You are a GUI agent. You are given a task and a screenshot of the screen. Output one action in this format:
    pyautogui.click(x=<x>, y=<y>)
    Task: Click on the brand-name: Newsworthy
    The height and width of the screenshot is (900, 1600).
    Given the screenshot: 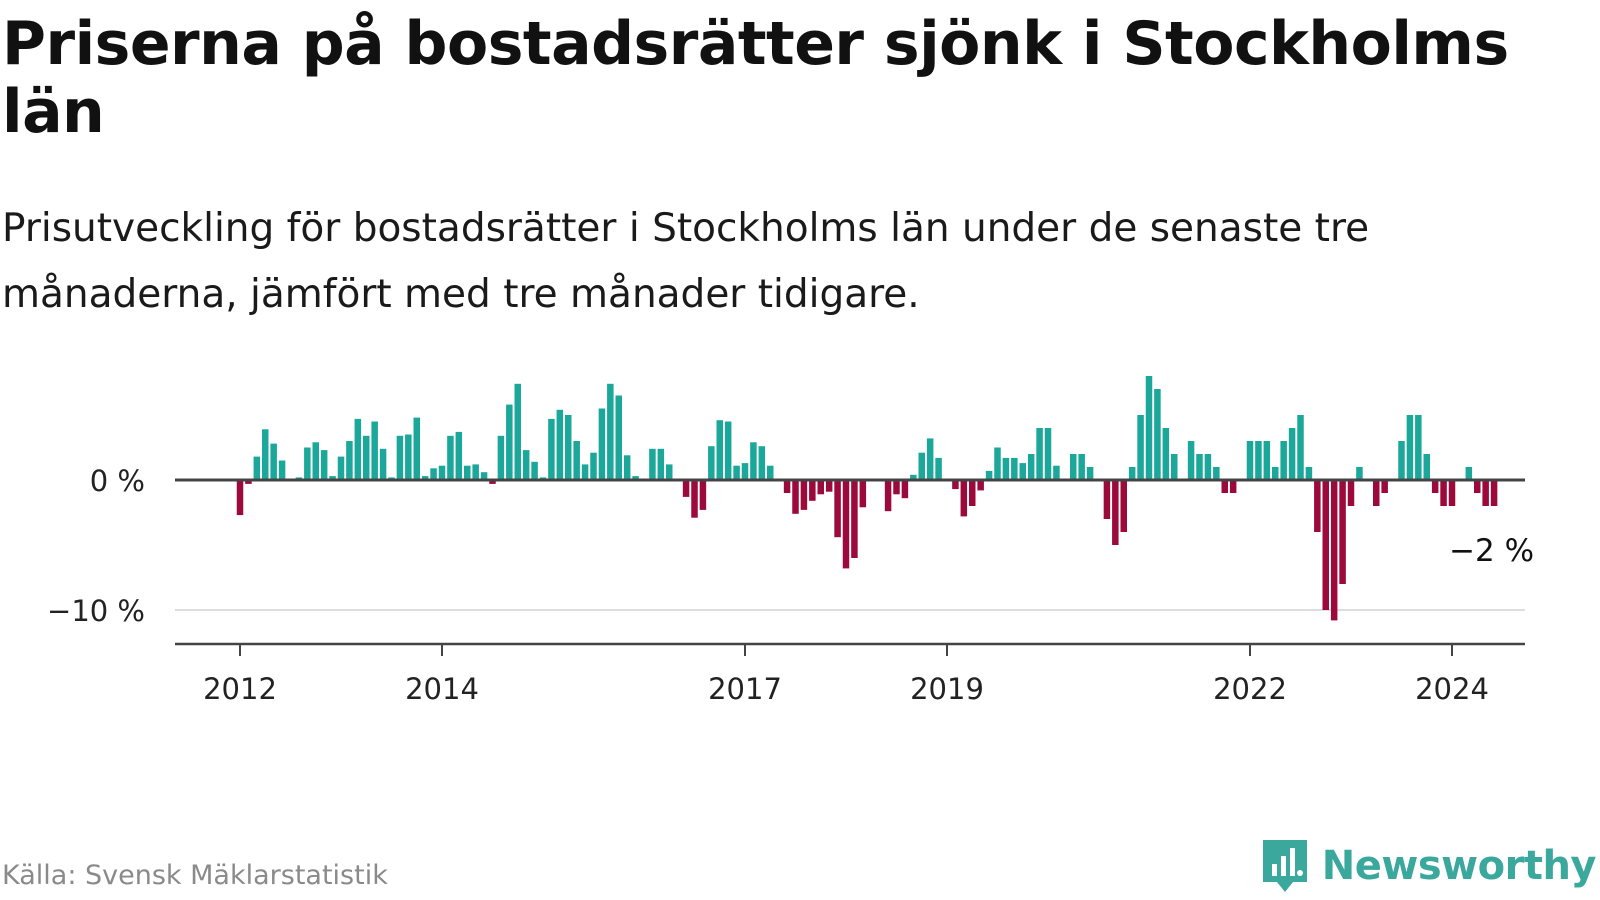 What is the action you would take?
    pyautogui.click(x=1459, y=866)
    